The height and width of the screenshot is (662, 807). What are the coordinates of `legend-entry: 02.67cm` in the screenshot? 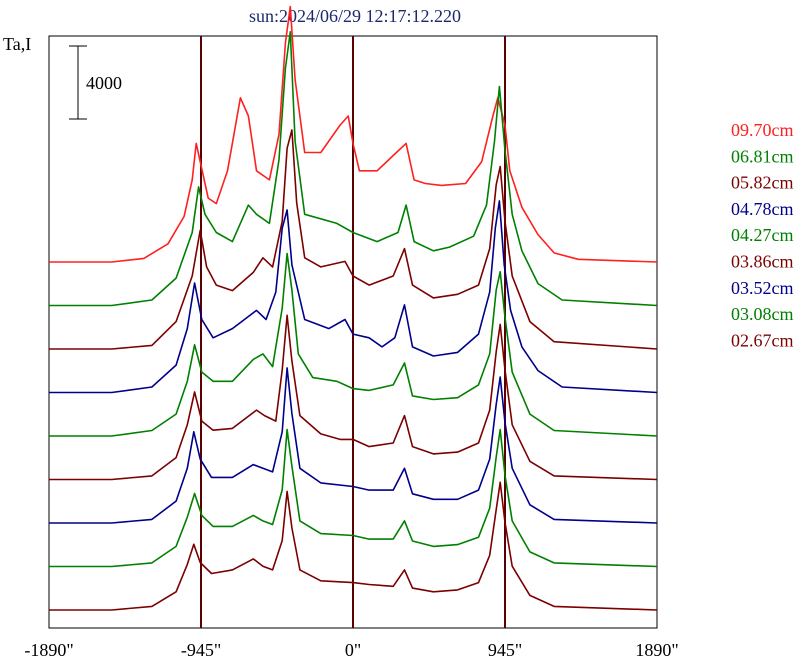 It's located at (762, 340).